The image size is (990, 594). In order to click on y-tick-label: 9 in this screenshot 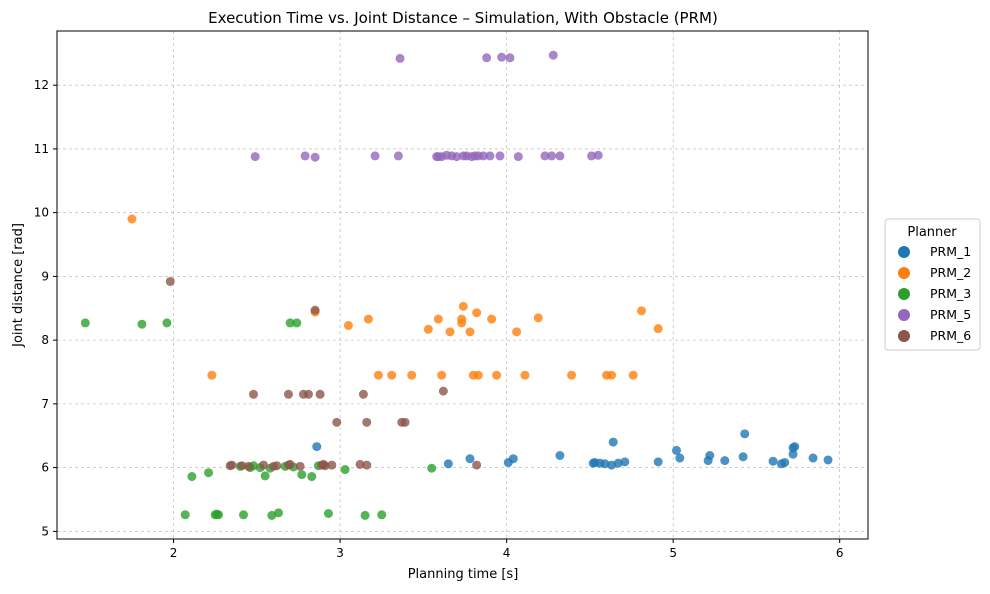, I will do `click(45, 276)`.